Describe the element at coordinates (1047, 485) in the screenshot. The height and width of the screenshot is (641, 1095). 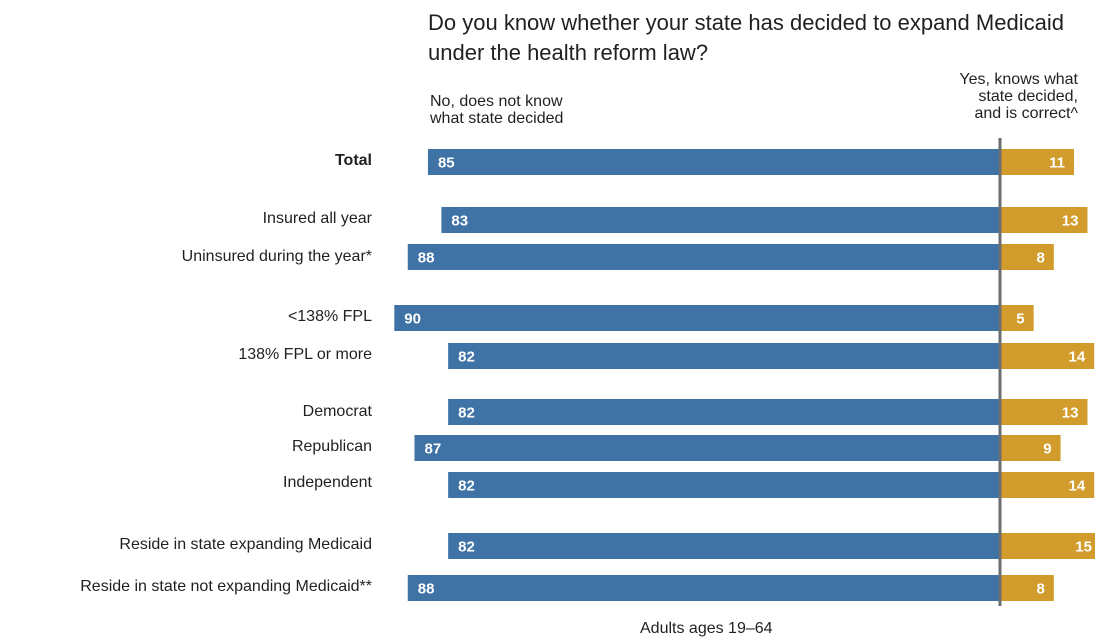
I see `bar-yes-independent` at that location.